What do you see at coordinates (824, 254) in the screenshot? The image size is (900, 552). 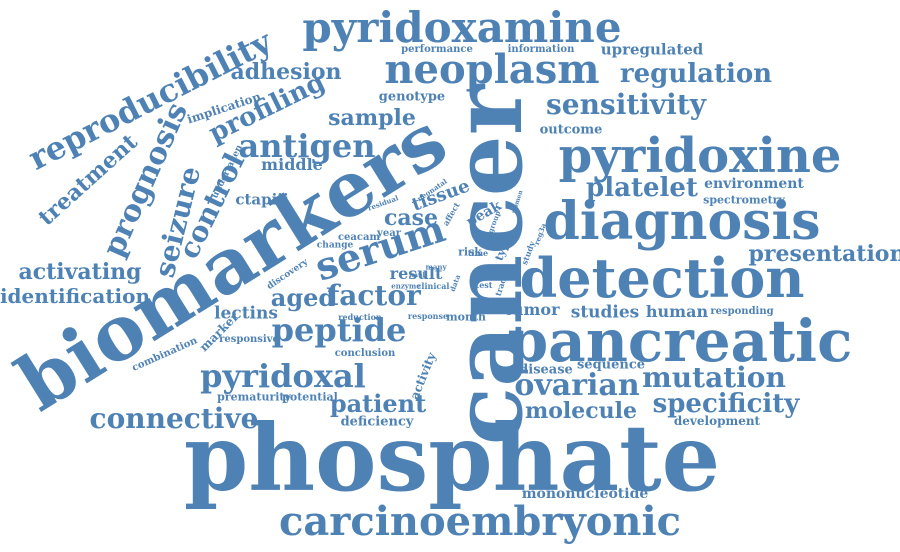 I see `word-presentation: presentation` at bounding box center [824, 254].